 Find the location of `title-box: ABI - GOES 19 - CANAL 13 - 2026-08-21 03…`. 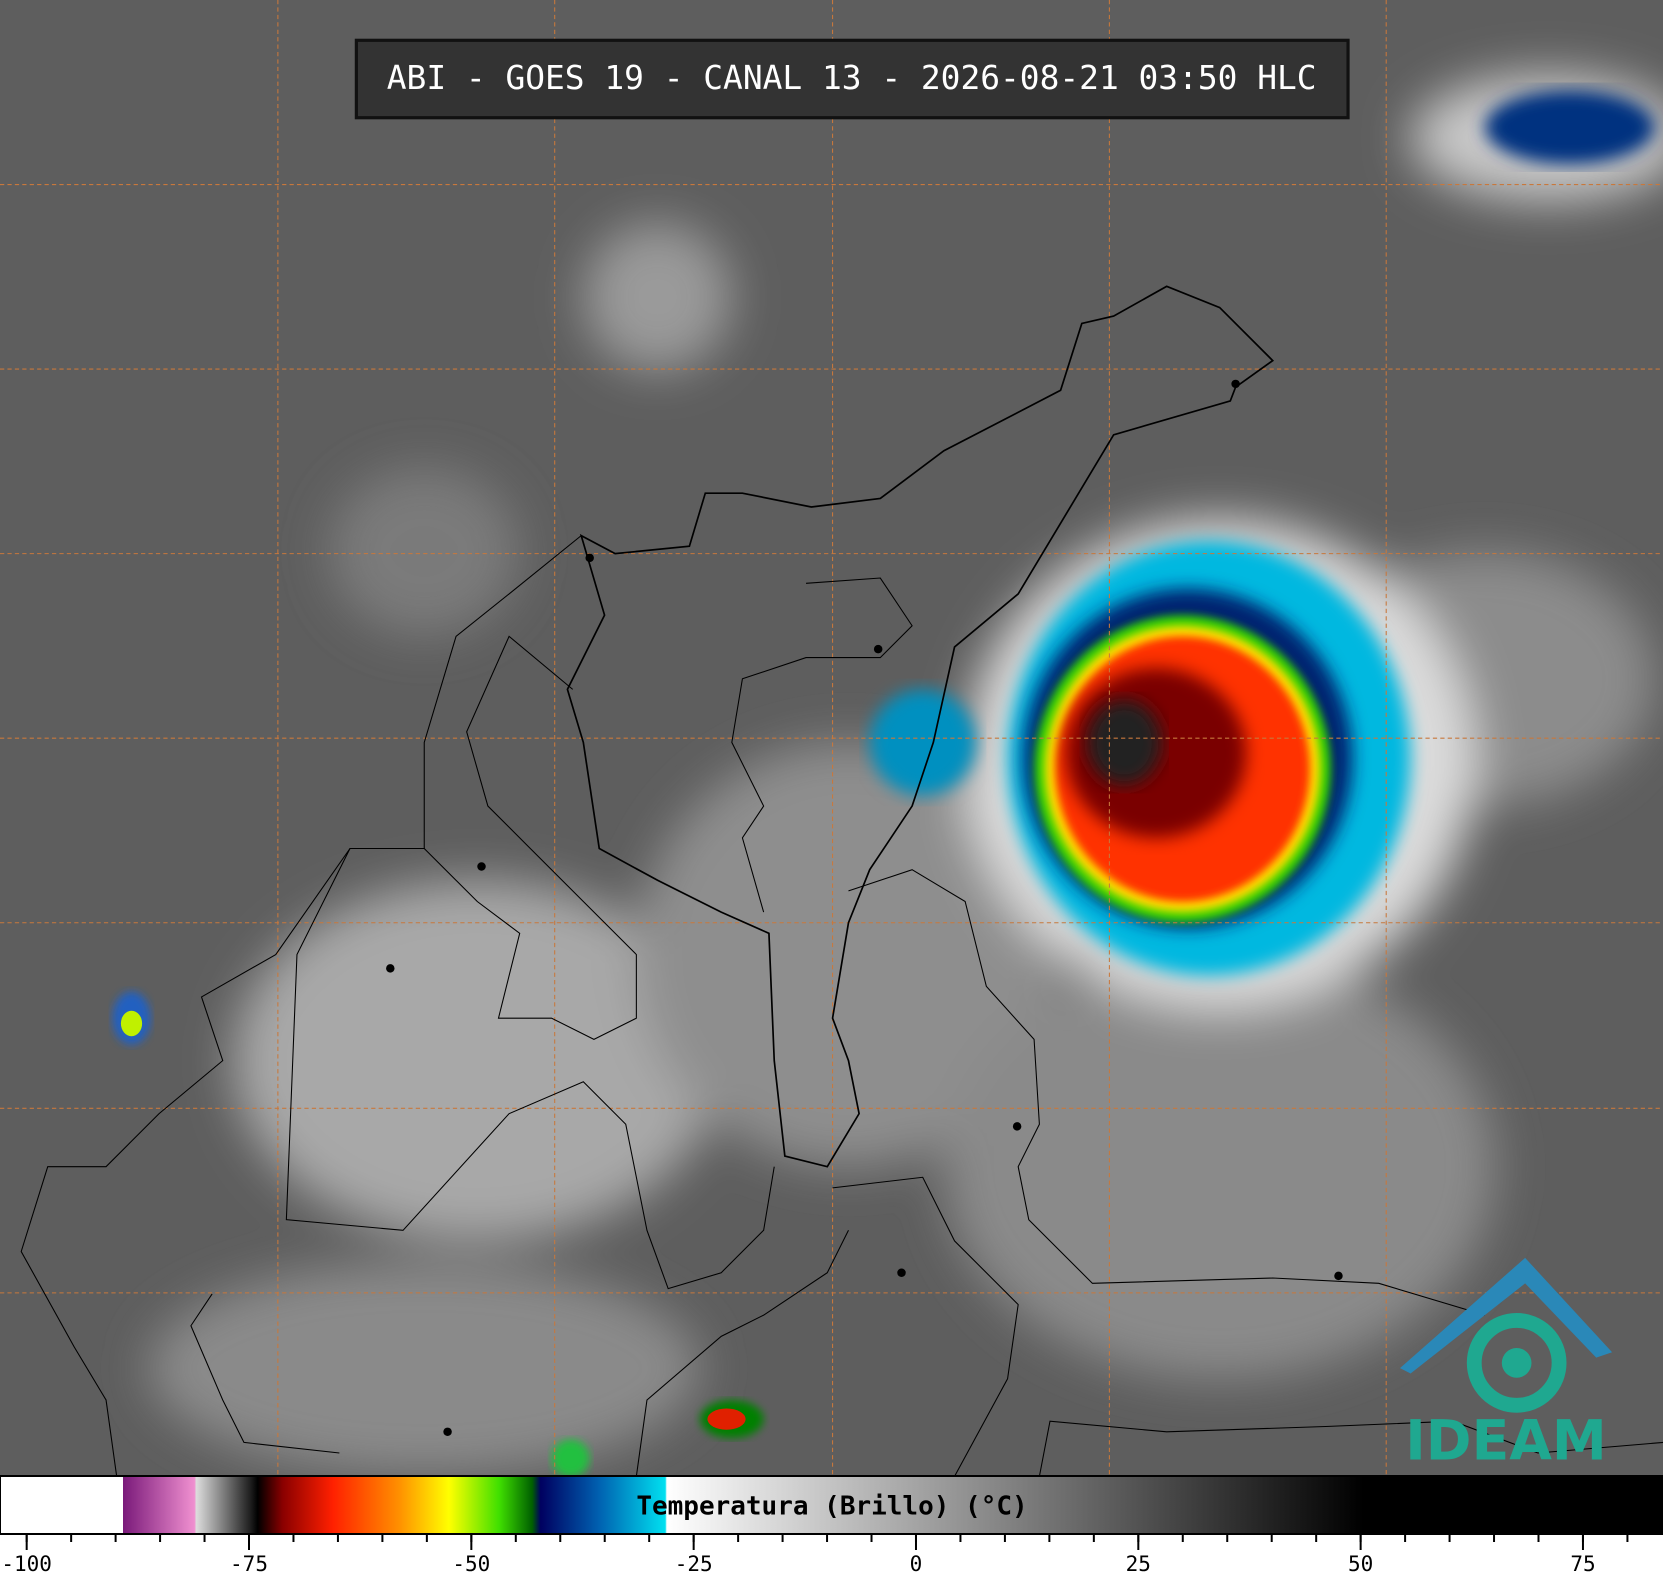

title-box: ABI - GOES 19 - CANAL 13 - 2026-08-21 03… is located at coordinates (852, 79).